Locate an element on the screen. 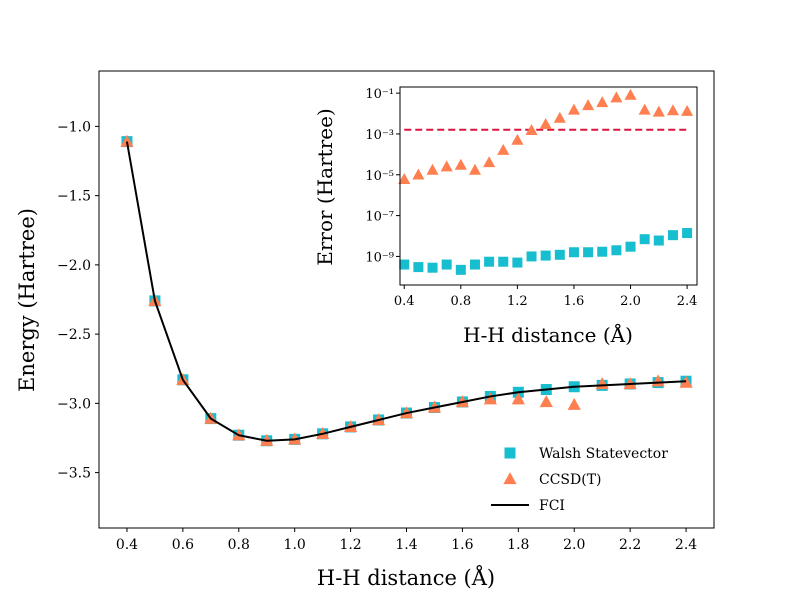 The image size is (793, 594). main-y-tick-label: −2.5 is located at coordinates (74, 335).